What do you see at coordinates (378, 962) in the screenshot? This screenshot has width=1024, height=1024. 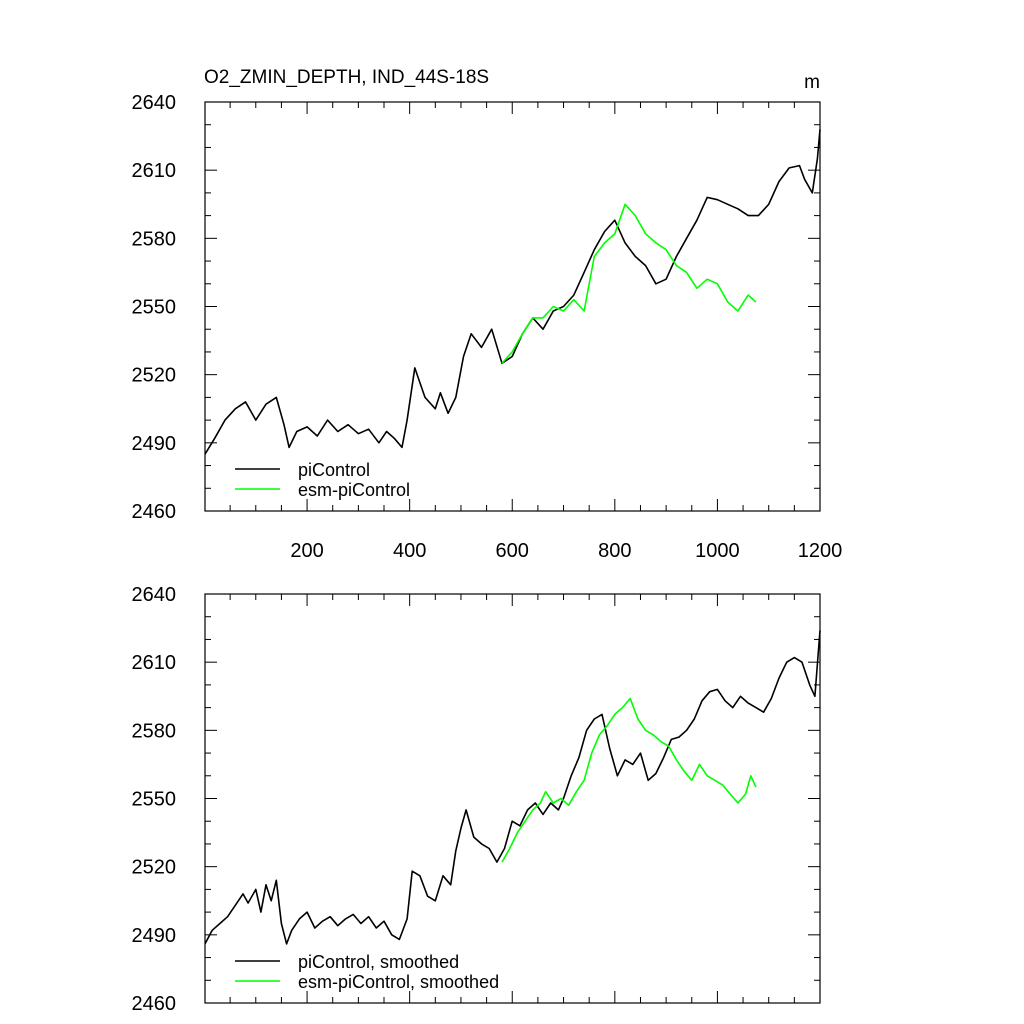 I see `legend-label-picontrol-smoothed: piControl, smoothed` at bounding box center [378, 962].